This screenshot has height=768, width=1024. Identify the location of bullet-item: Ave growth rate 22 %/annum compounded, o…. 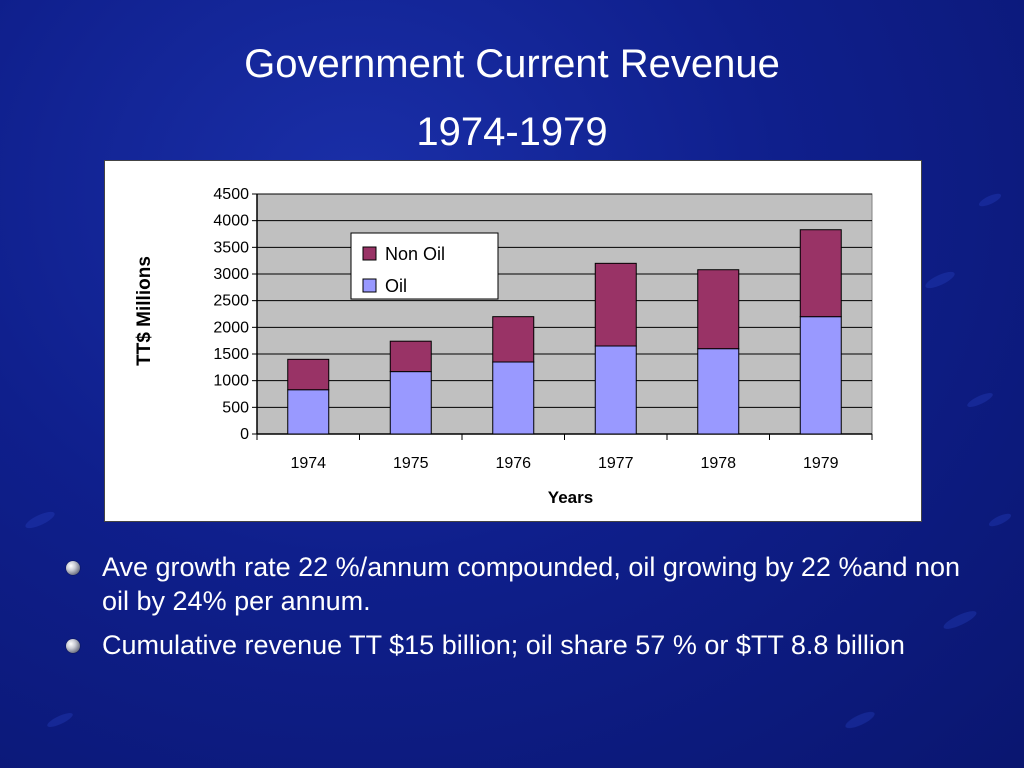
(512, 584).